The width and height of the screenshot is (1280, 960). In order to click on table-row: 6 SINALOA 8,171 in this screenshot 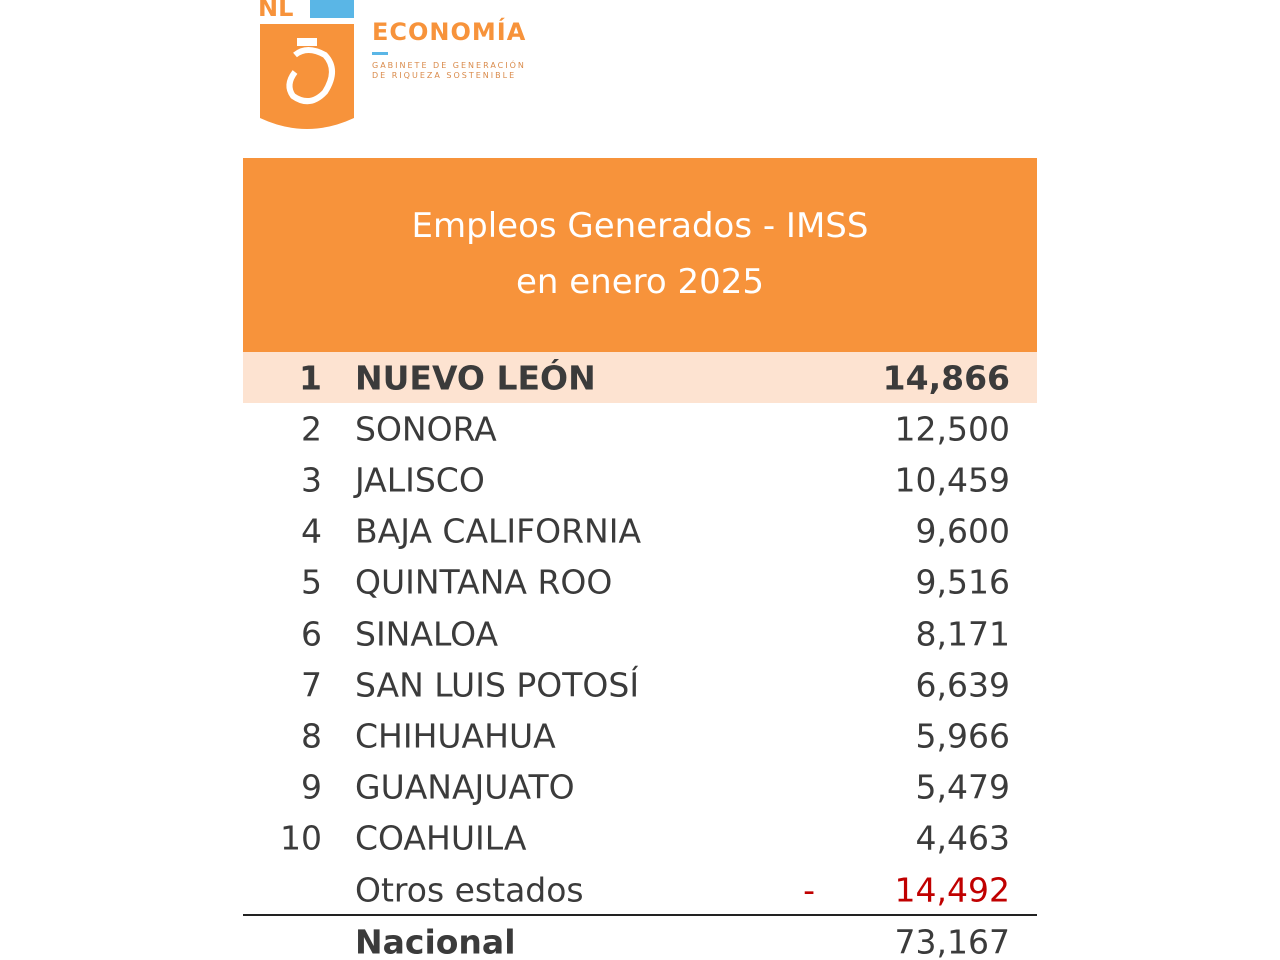, I will do `click(640, 633)`.